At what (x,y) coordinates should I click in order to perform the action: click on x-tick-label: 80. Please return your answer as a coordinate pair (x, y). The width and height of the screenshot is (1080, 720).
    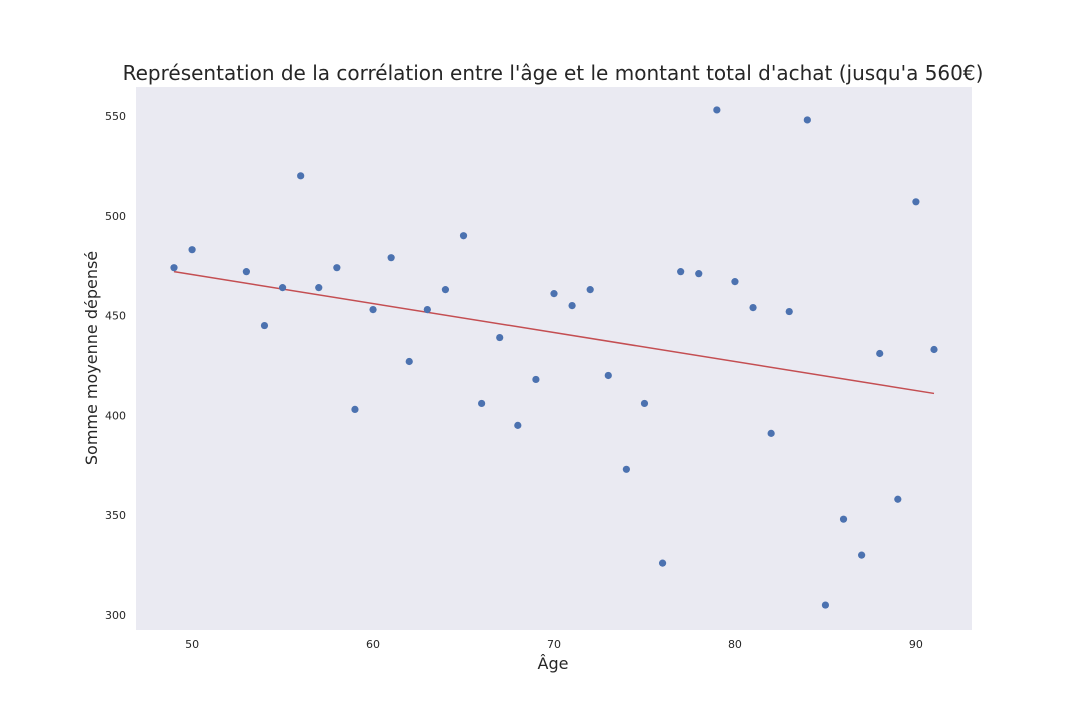
    Looking at the image, I should click on (735, 644).